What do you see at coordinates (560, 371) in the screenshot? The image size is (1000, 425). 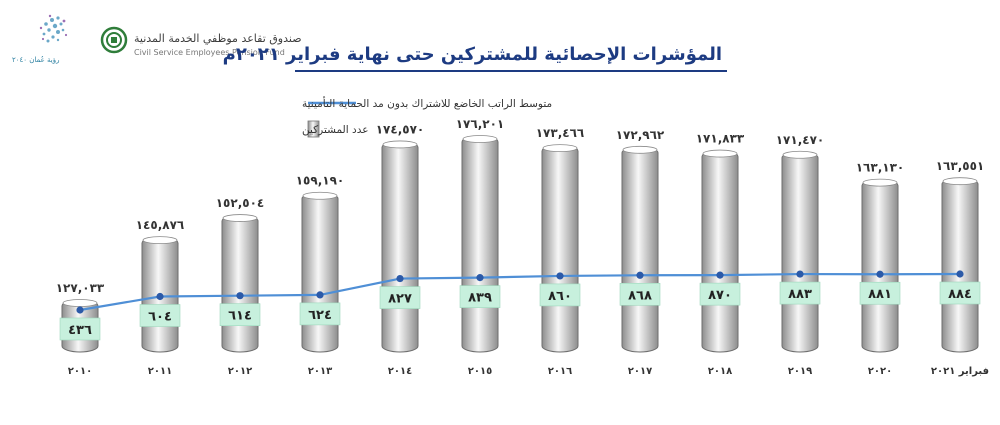 I see `x-tick-label: ٢٠١٦` at bounding box center [560, 371].